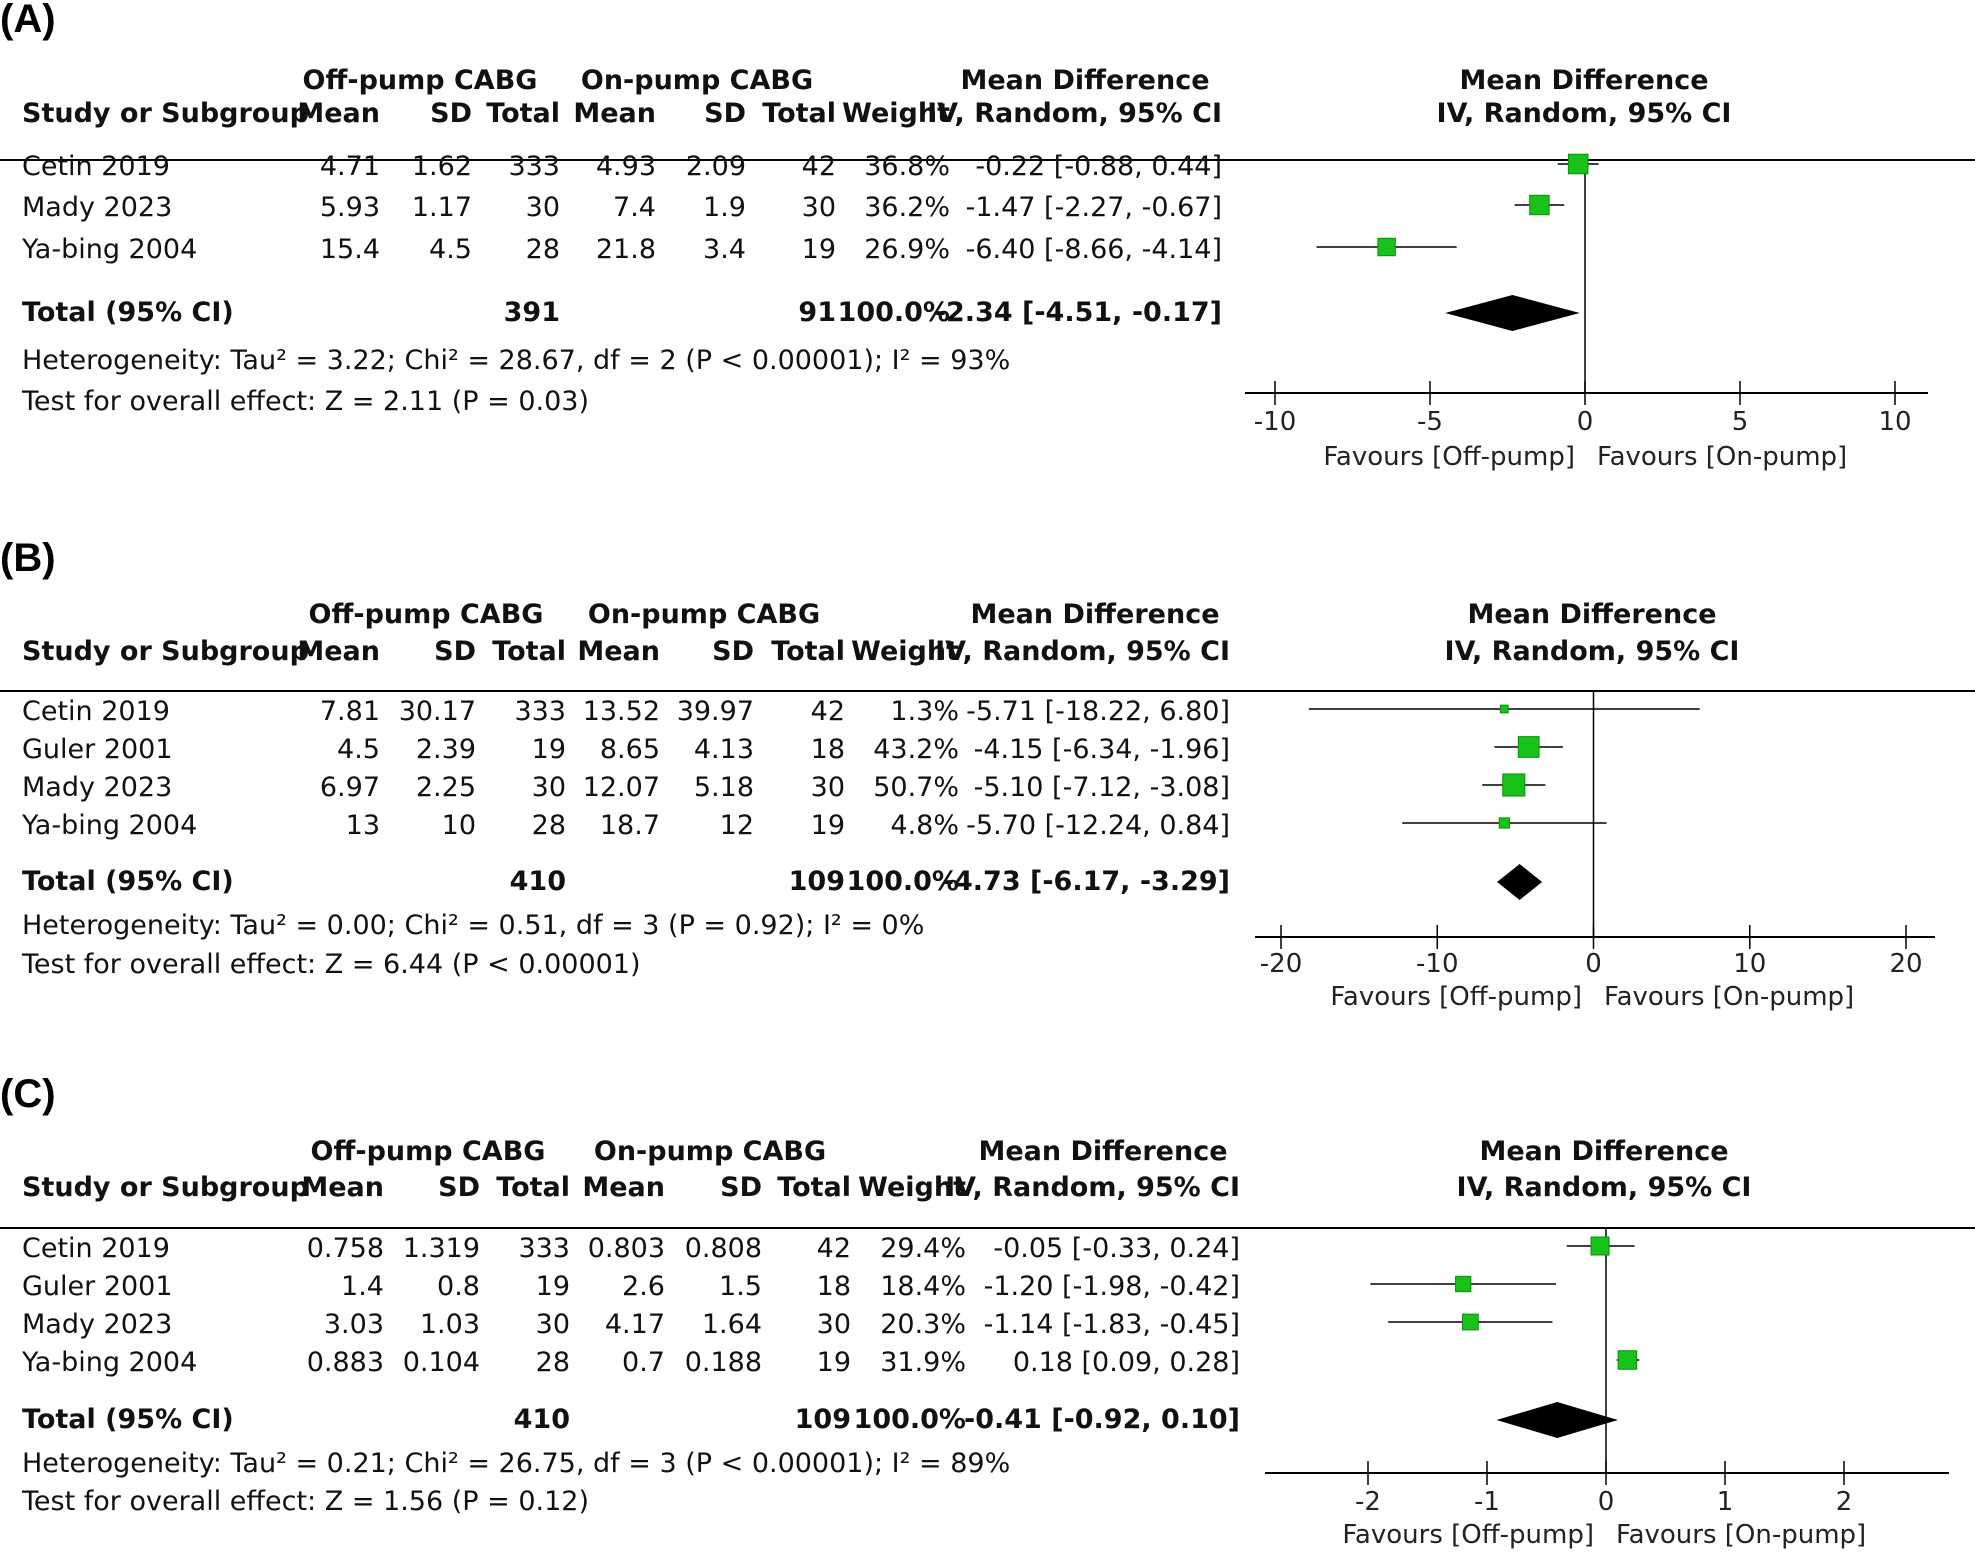 Image resolution: width=1975 pixels, height=1553 pixels. What do you see at coordinates (1102, 749) in the screenshot?
I see `study-ci: -4.15 [-6.34, -1.96]` at bounding box center [1102, 749].